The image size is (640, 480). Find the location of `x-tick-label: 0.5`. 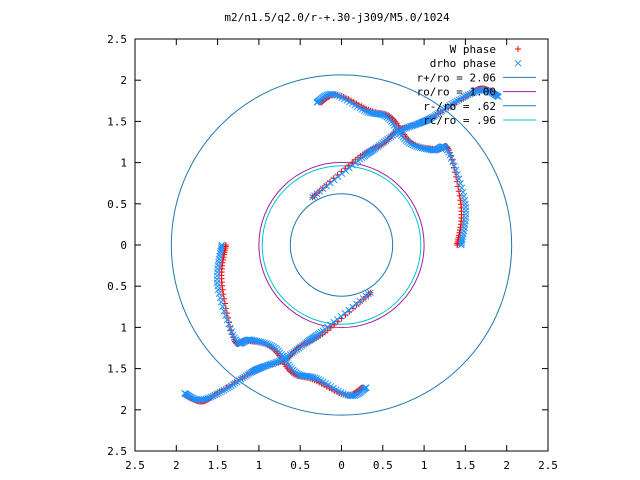

x-tick-label: 0.5 is located at coordinates (300, 465).